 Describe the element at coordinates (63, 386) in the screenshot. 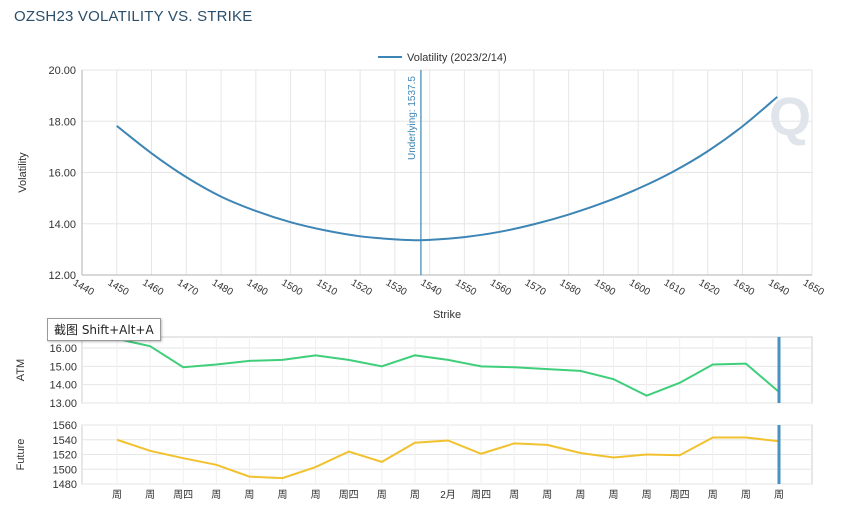

I see `atm-y-tick-label: 14.00` at that location.